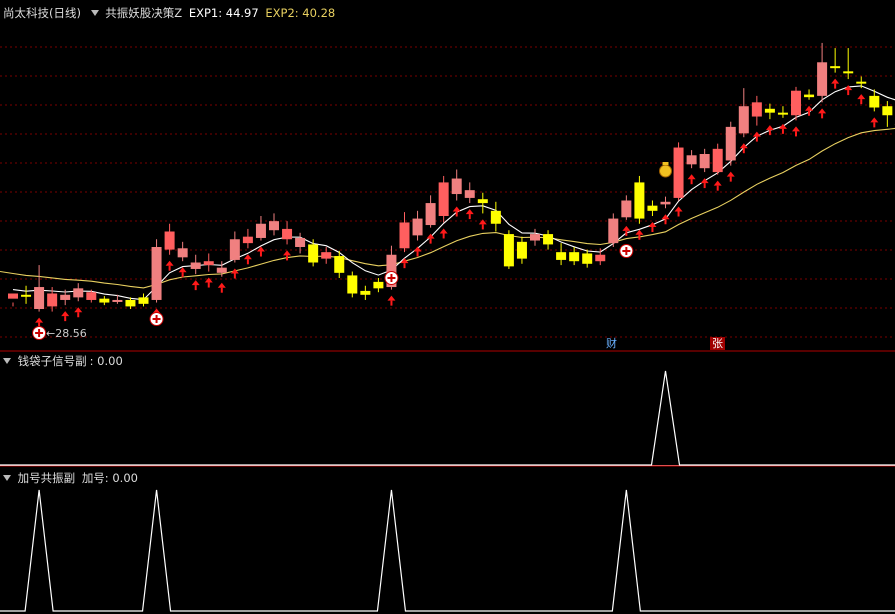  I want to click on panel3-value: 加号: 0.00, so click(109, 478).